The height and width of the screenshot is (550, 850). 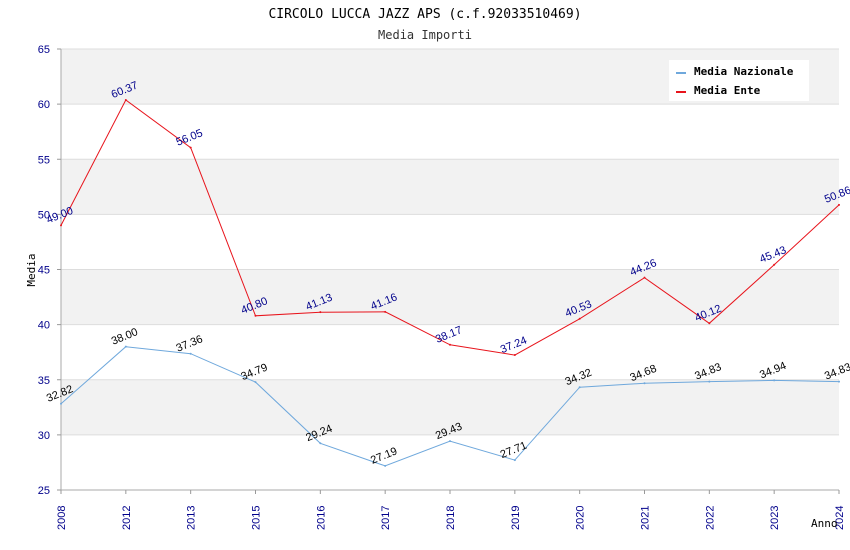 What do you see at coordinates (44, 491) in the screenshot?
I see `y-tick-label: 25` at bounding box center [44, 491].